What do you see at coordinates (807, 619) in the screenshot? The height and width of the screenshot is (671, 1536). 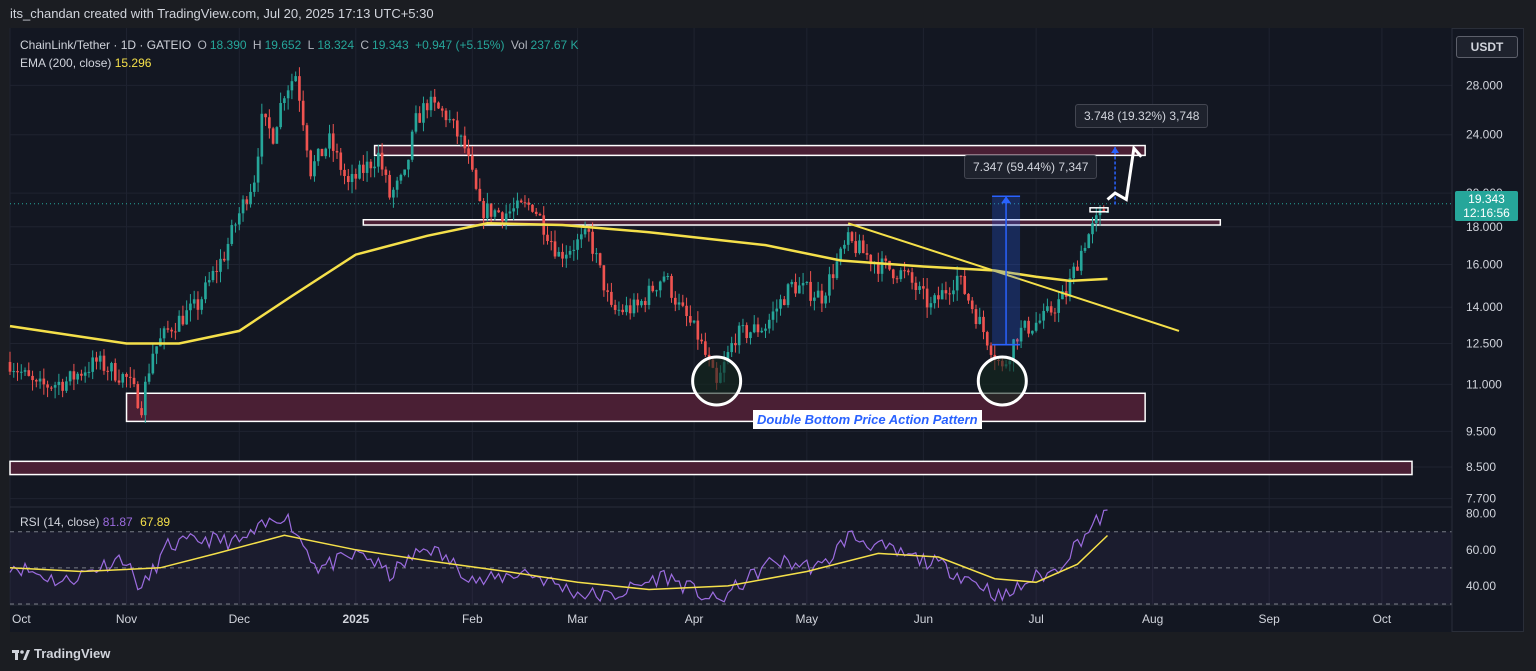 I see `time-tick-label: May` at bounding box center [807, 619].